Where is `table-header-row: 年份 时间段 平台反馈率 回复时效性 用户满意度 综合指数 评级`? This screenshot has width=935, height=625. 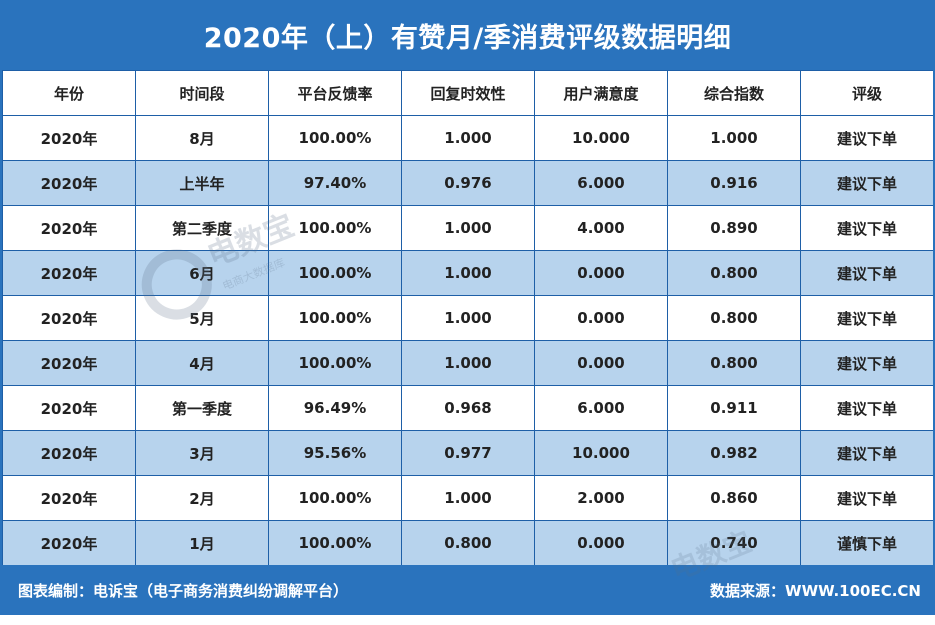 table-header-row: 年份 时间段 平台反馈率 回复时效性 用户满意度 综合指数 评级 is located at coordinates (467, 93).